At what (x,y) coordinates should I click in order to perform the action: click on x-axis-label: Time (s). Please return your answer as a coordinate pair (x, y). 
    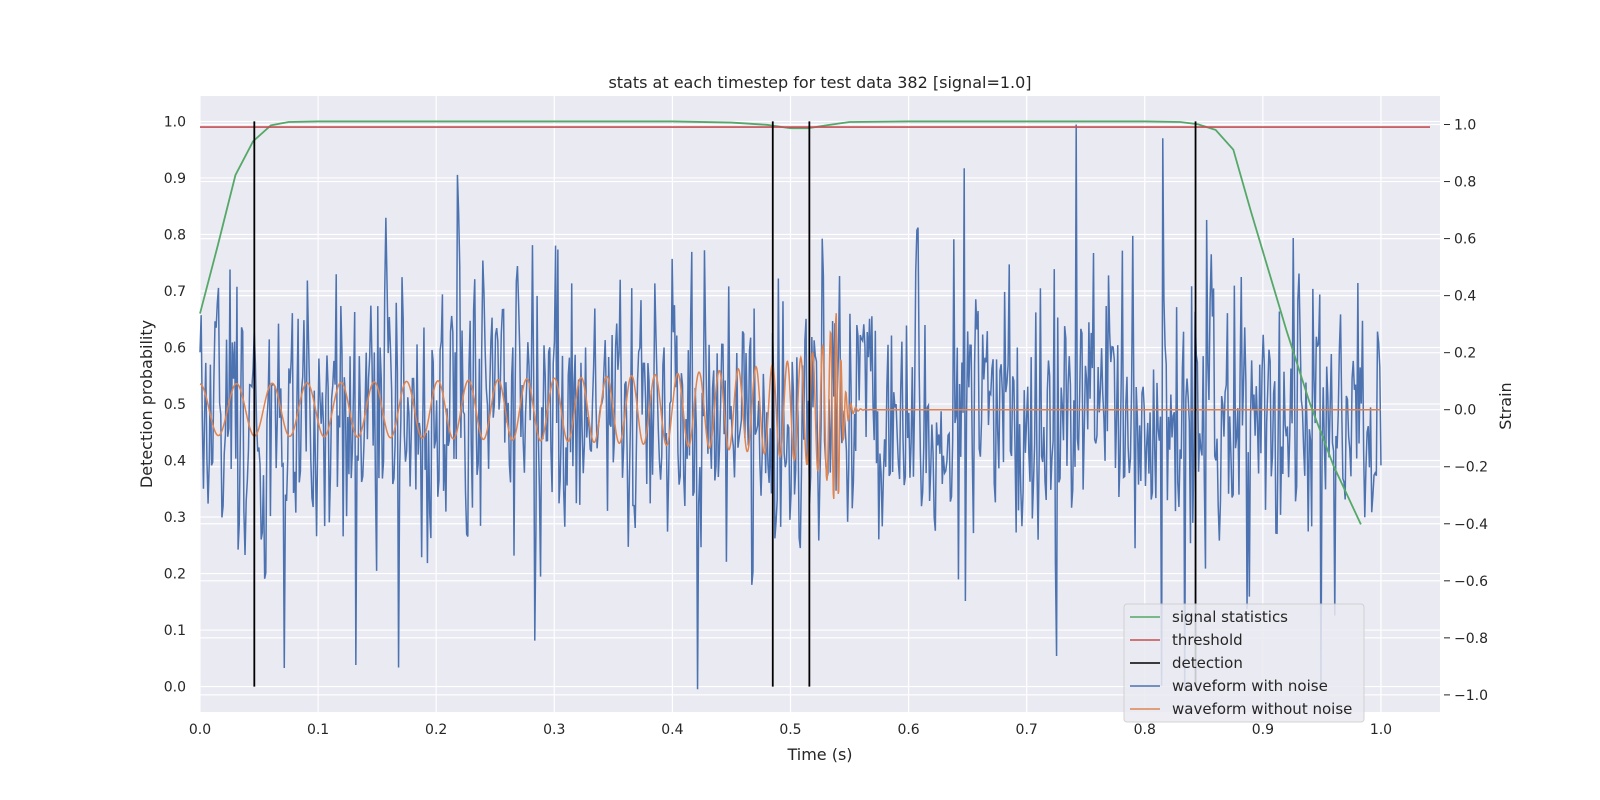
    Looking at the image, I should click on (819, 754).